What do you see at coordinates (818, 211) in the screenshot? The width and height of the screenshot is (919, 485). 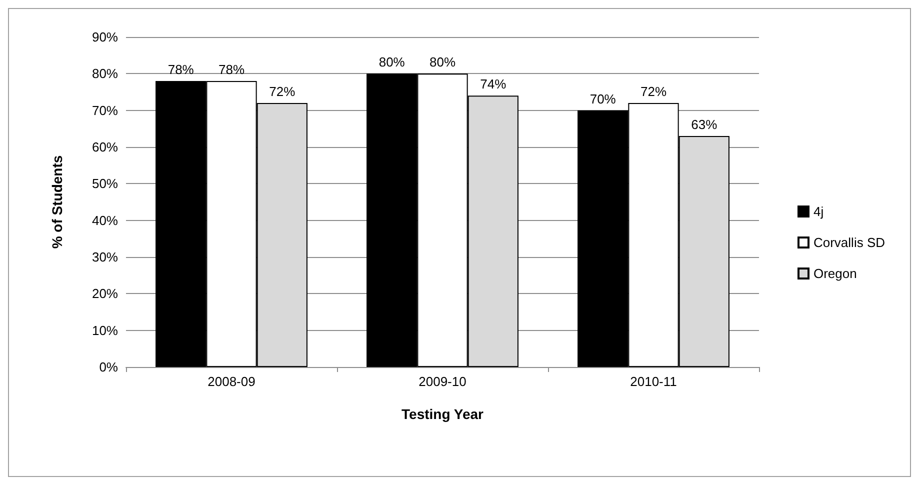 I see `legend-label: 4j` at bounding box center [818, 211].